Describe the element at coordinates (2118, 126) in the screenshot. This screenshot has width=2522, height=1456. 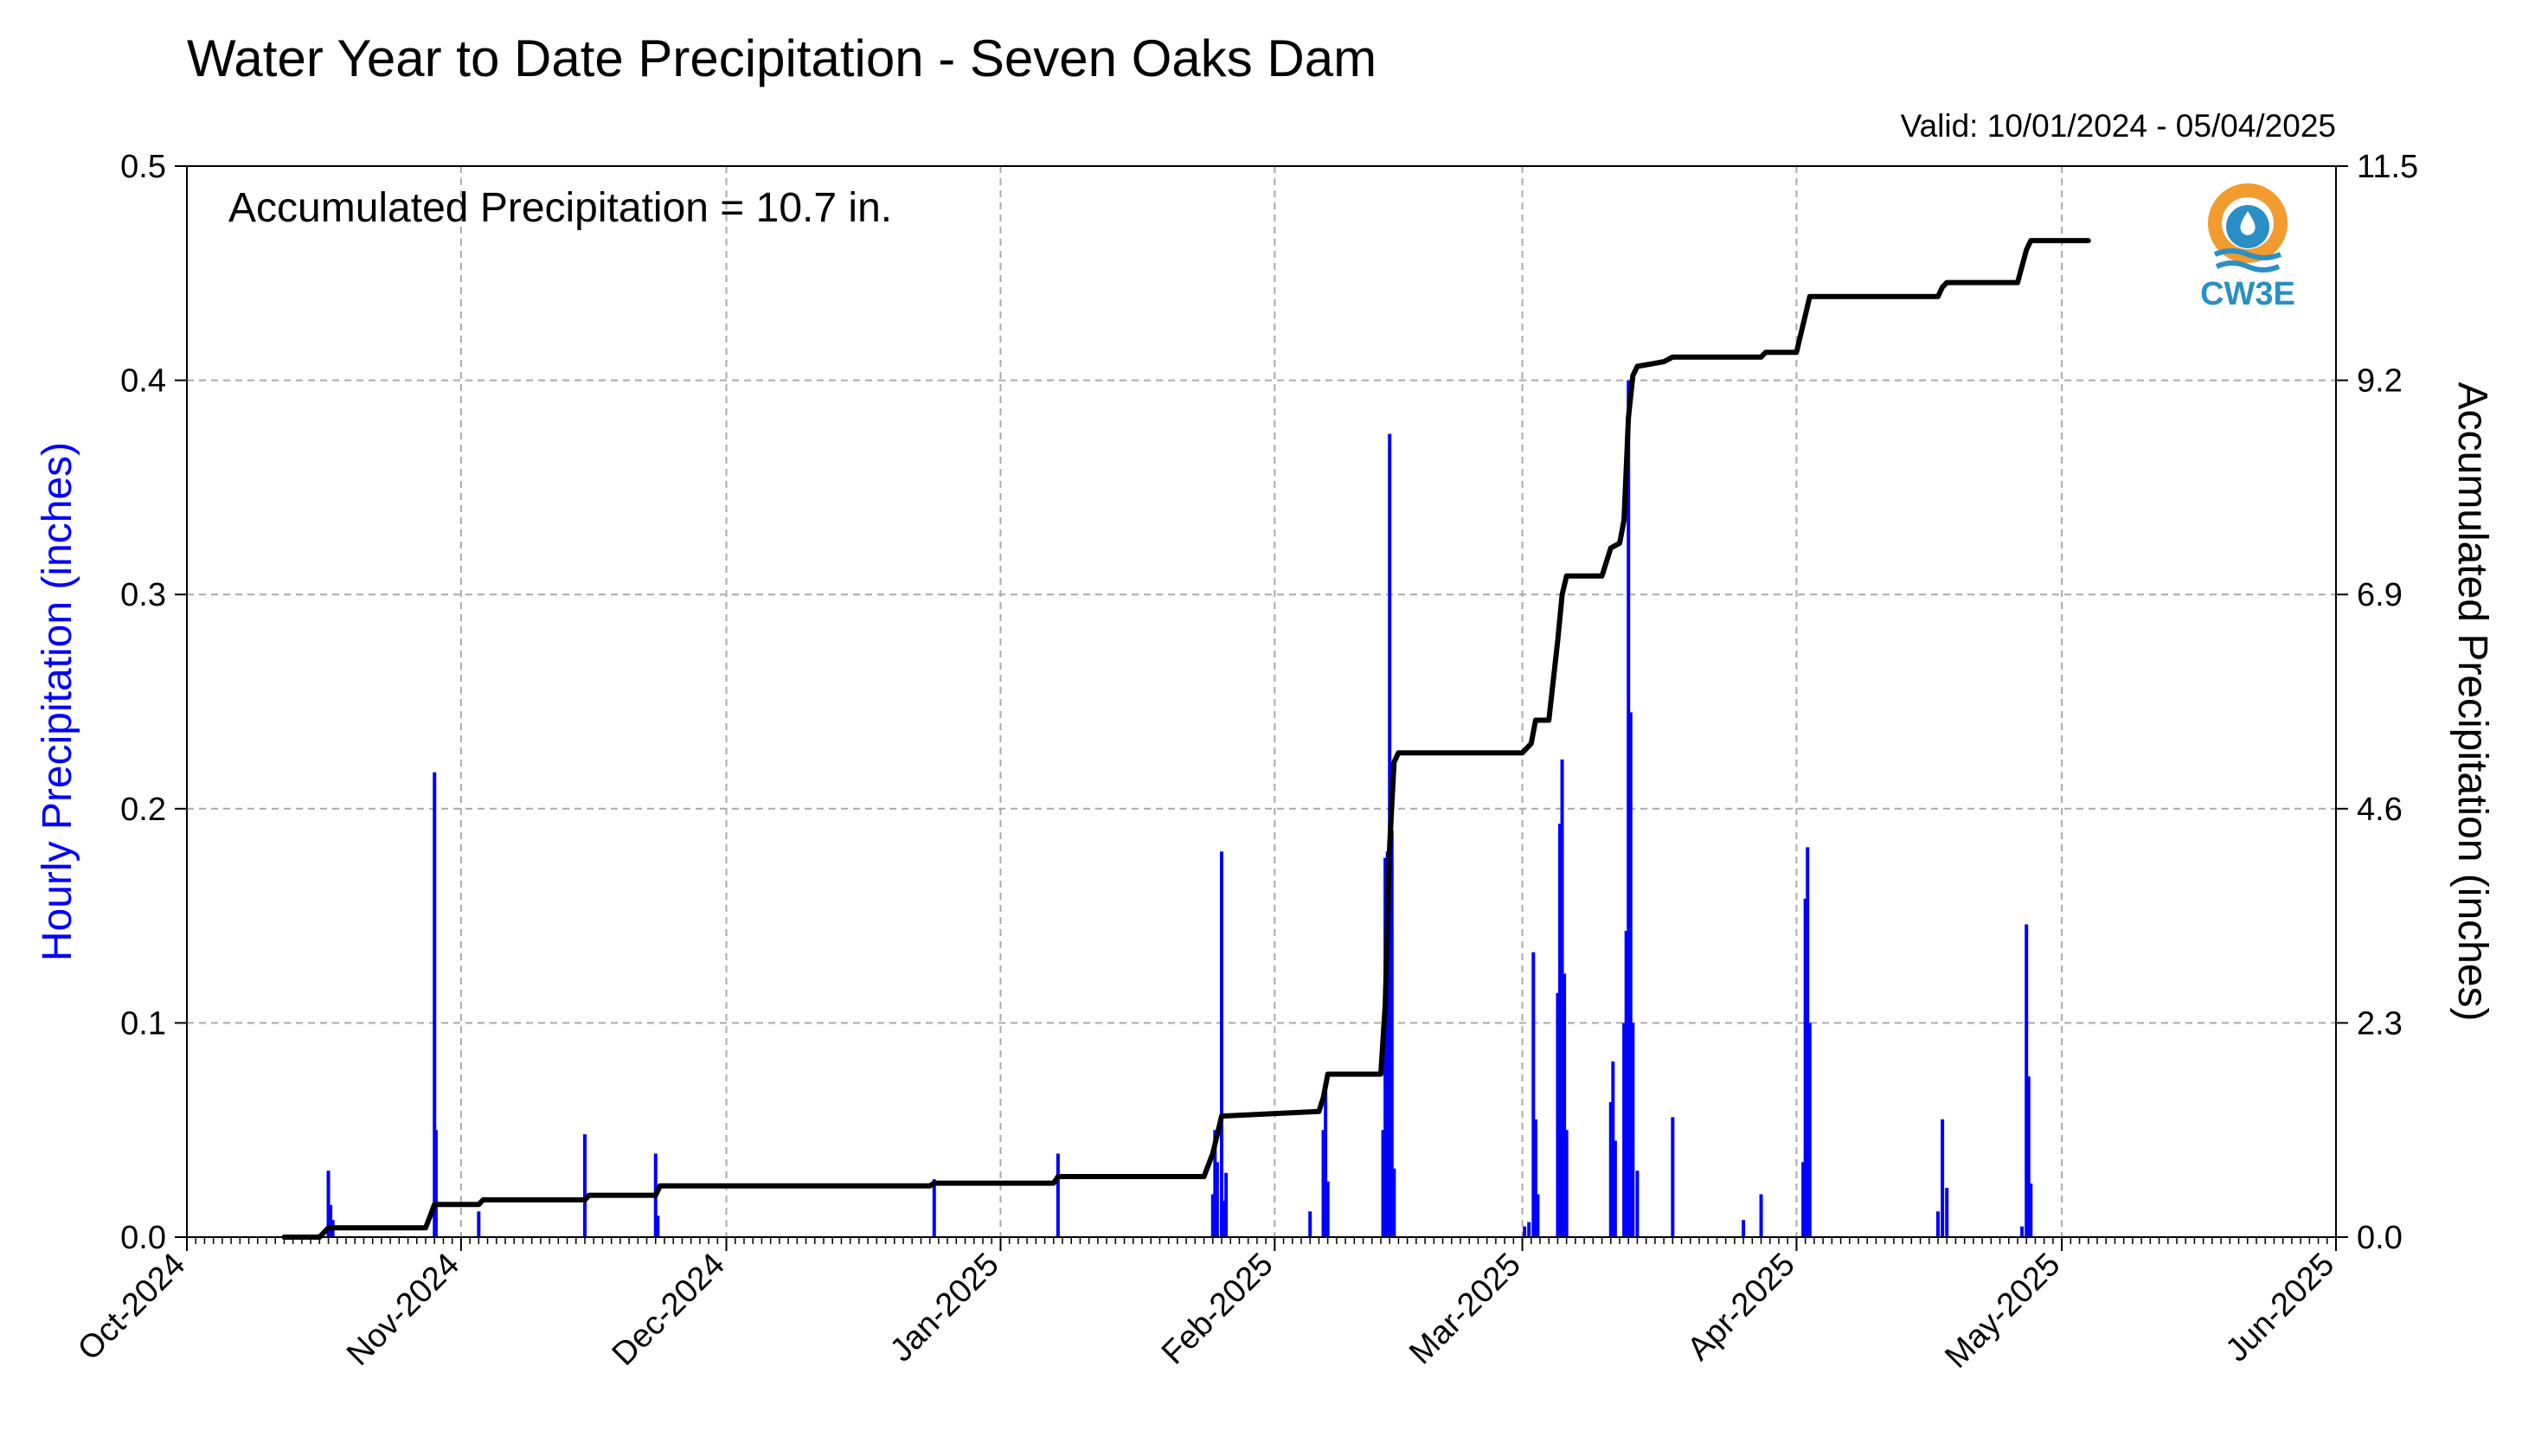
I see `chart-subtitle: Valid: 10/01/2024 - 05/04/2025` at that location.